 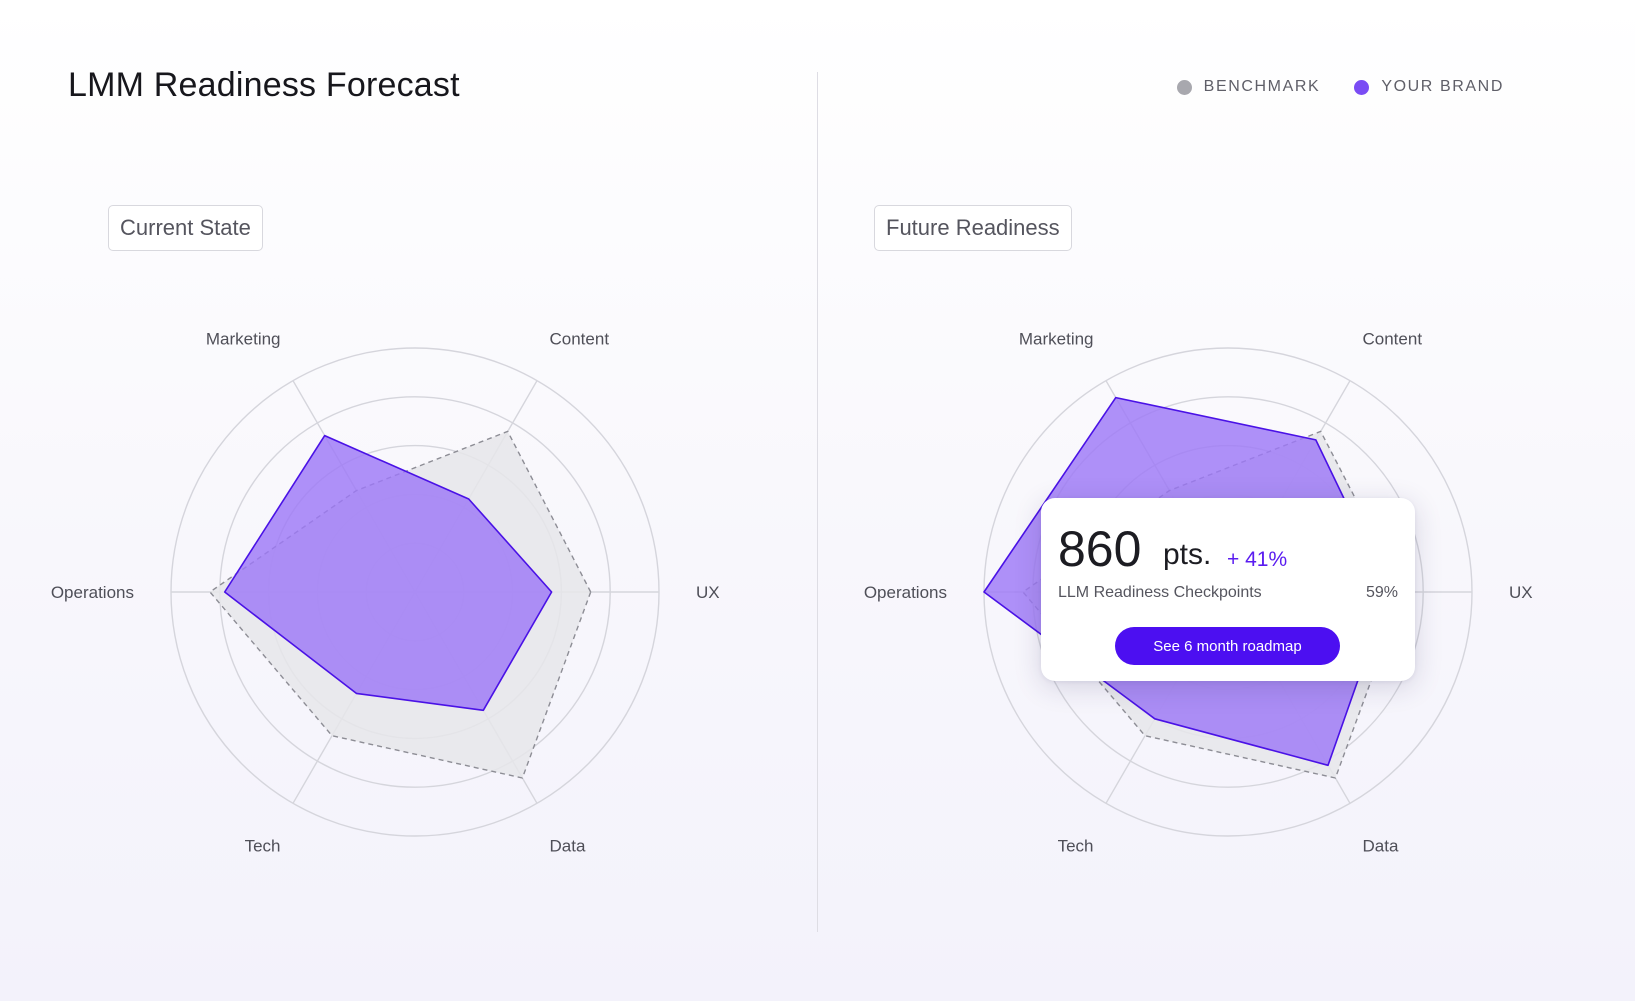 What do you see at coordinates (817, 502) in the screenshot?
I see `panel-divider` at bounding box center [817, 502].